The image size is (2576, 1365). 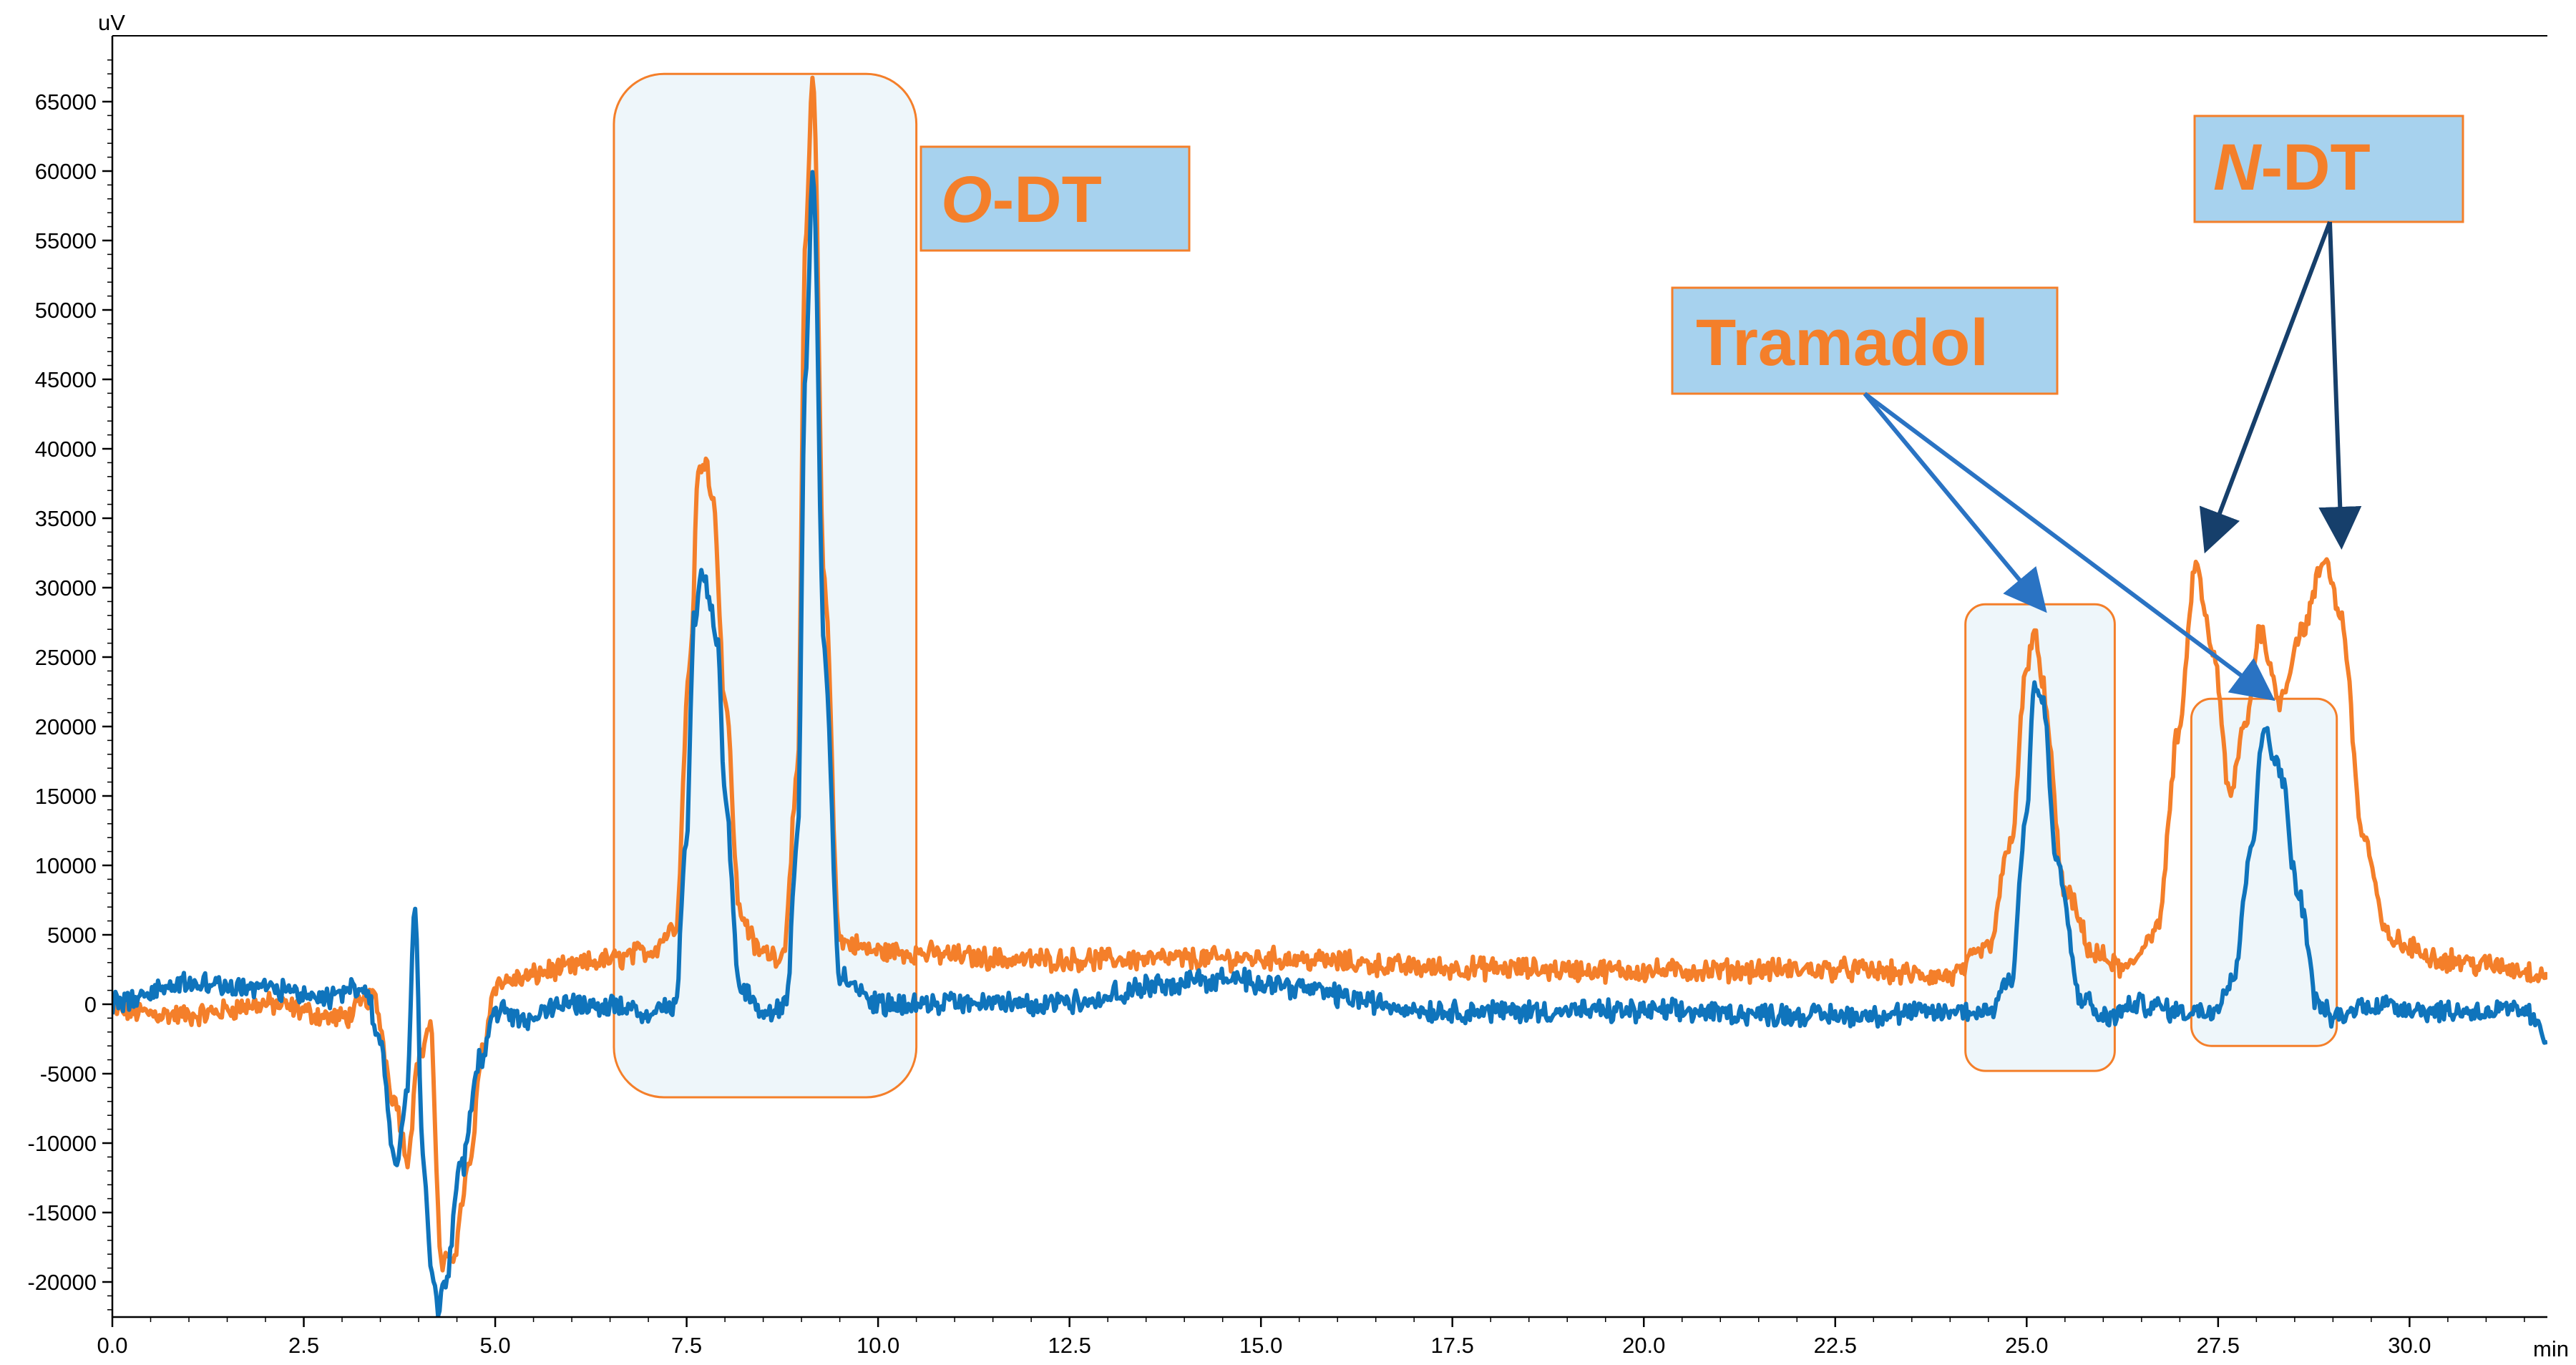 I want to click on y-tick-label: 50000, so click(x=66, y=310).